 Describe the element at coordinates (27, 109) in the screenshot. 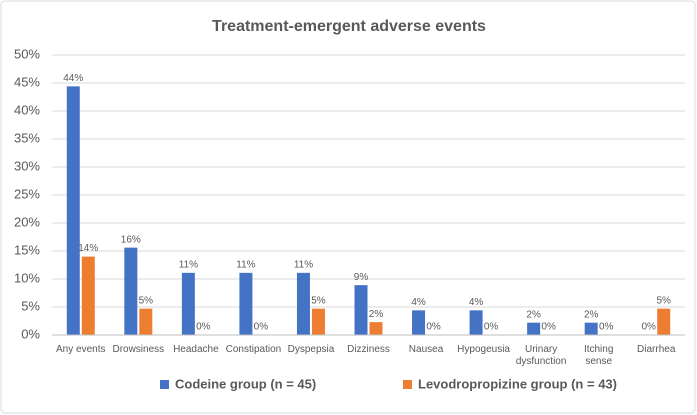

I see `y-tick-label: 40%` at that location.